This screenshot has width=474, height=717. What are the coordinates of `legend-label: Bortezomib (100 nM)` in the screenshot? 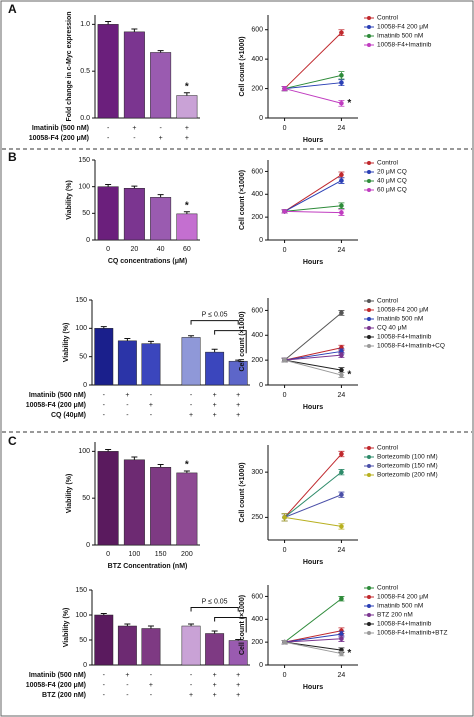 It's located at (407, 457).